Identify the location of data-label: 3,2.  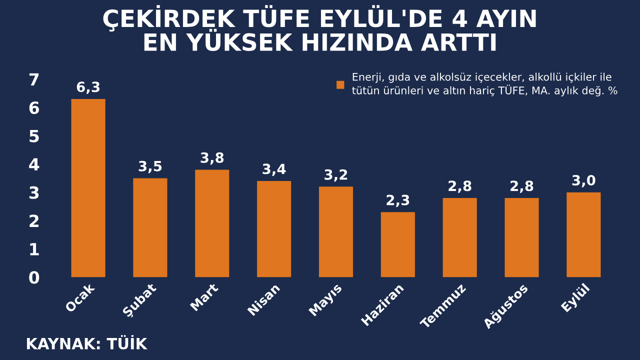
(336, 175).